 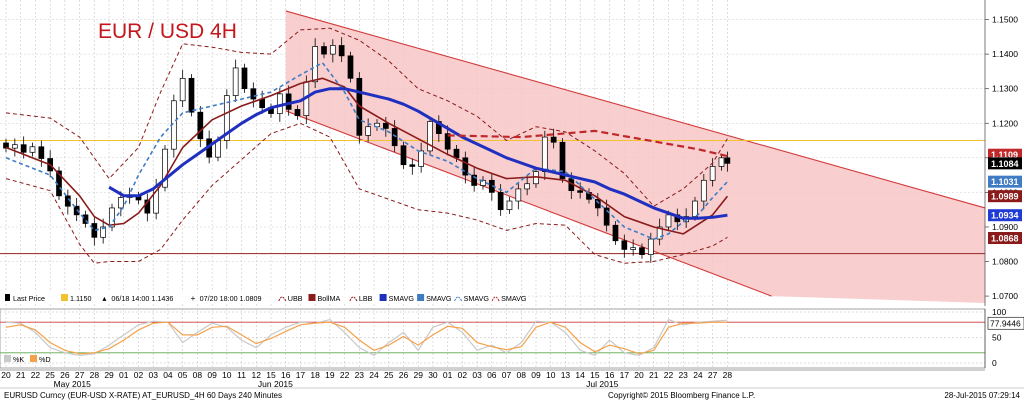 What do you see at coordinates (982, 395) in the screenshot?
I see `footer-timestamp: 28-Jul-2015 07:29:14` at bounding box center [982, 395].